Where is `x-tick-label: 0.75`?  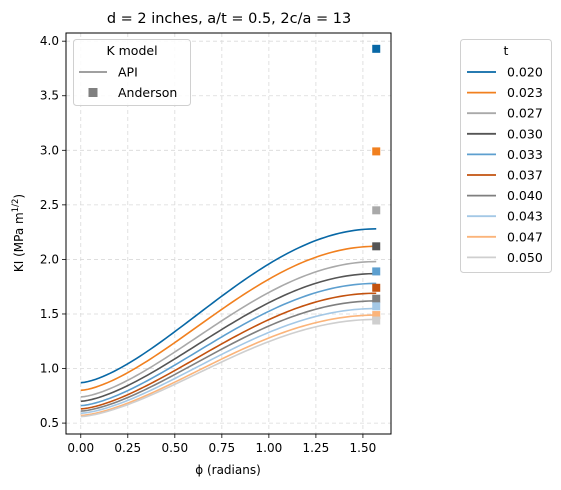
x-tick-label: 0.75 is located at coordinates (221, 448).